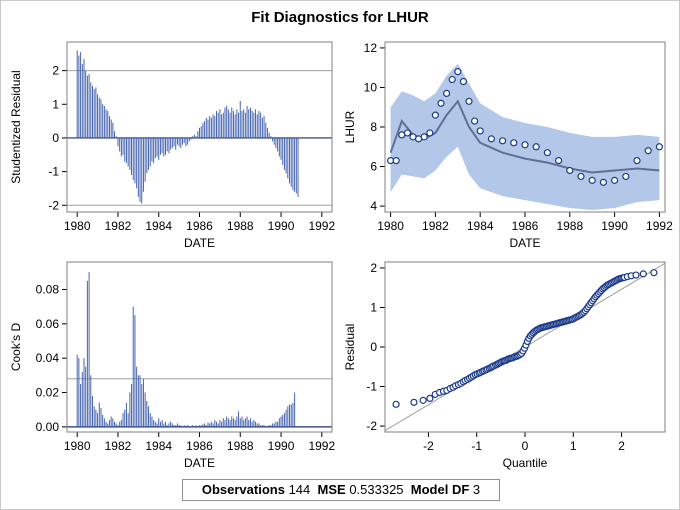  What do you see at coordinates (525, 446) in the screenshot?
I see `x-tick-label: 0` at bounding box center [525, 446].